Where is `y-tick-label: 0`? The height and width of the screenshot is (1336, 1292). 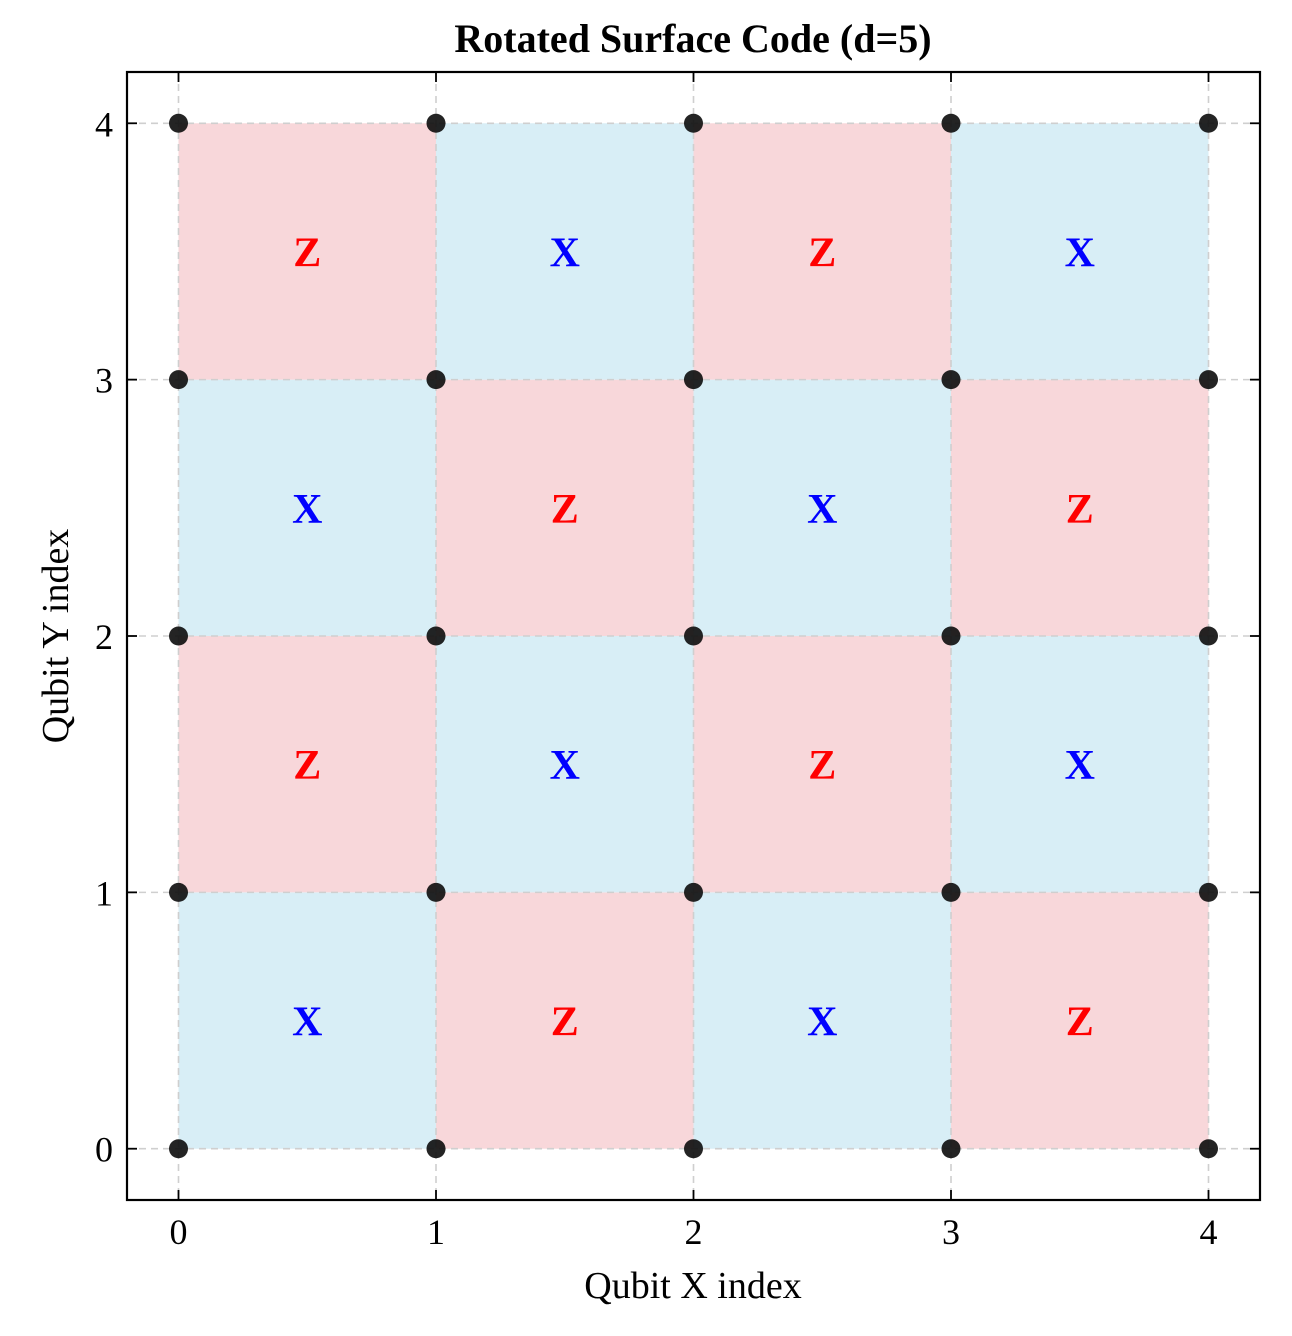 y-tick-label: 0 is located at coordinates (104, 1150).